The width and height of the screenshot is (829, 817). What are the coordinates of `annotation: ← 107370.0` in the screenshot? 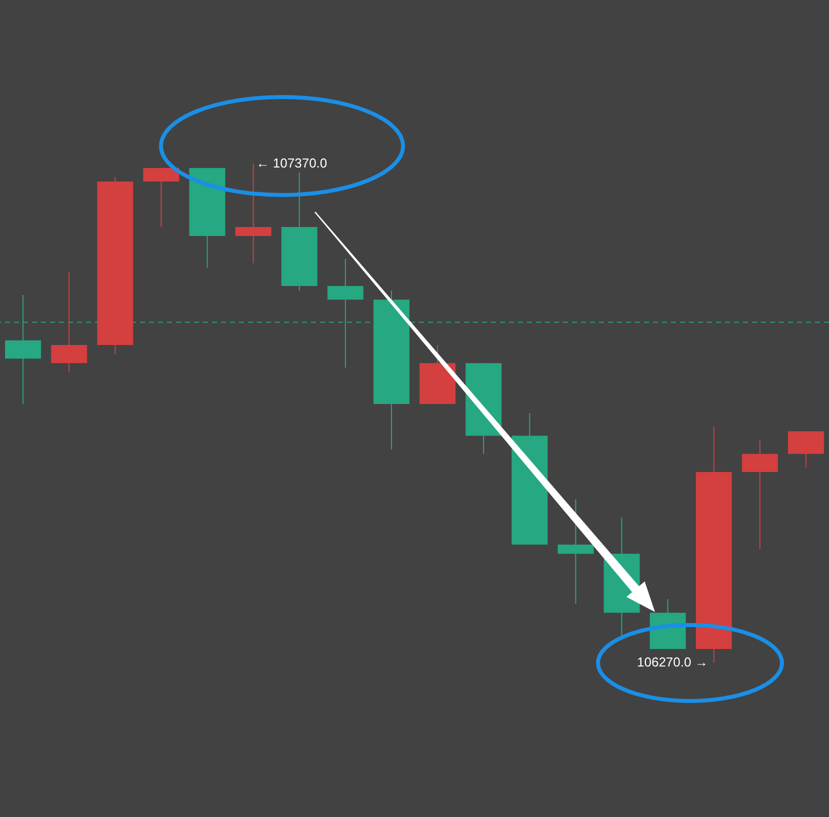 It's located at (292, 162).